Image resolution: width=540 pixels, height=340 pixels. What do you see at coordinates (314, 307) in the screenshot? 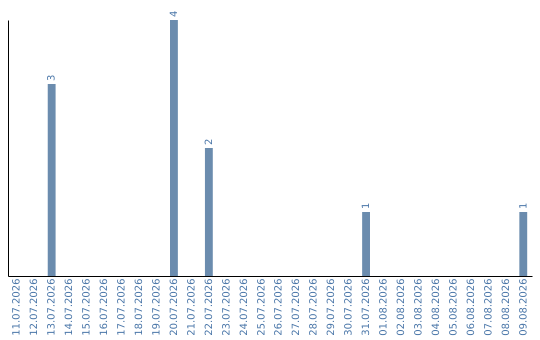
I see `x-tick-label: 28.07.2026` at bounding box center [314, 307].